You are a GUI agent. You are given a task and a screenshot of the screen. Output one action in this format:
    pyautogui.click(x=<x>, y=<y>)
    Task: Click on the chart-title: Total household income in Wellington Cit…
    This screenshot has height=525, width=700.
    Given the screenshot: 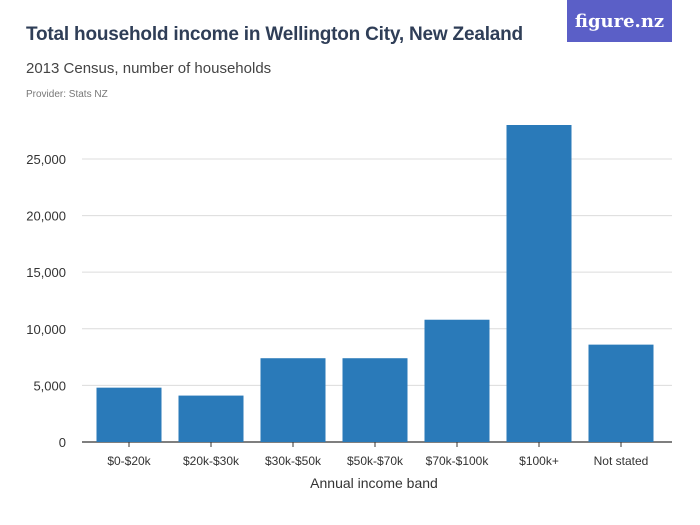 What is the action you would take?
    pyautogui.click(x=274, y=34)
    